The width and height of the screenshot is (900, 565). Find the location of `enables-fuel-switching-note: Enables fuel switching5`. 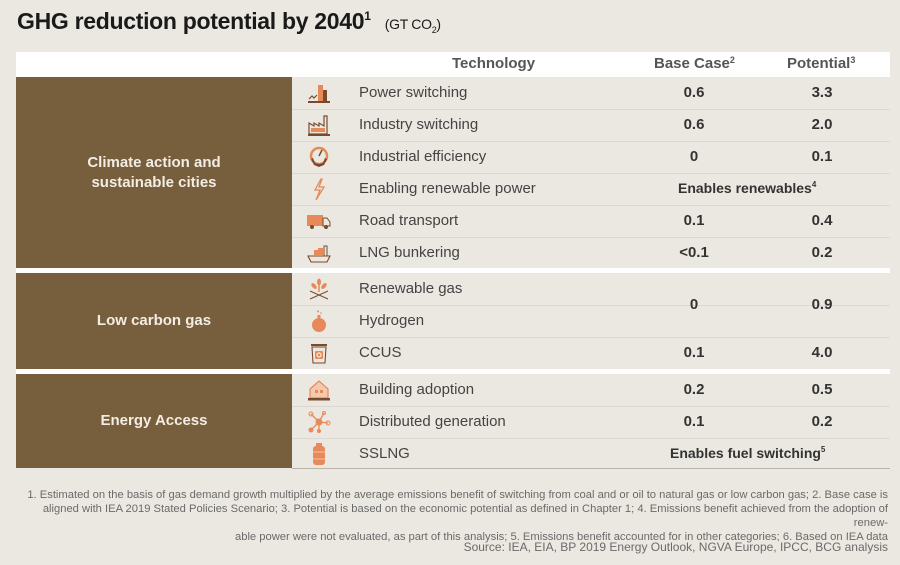

enables-fuel-switching-note: Enables fuel switching5 is located at coordinates (747, 453).